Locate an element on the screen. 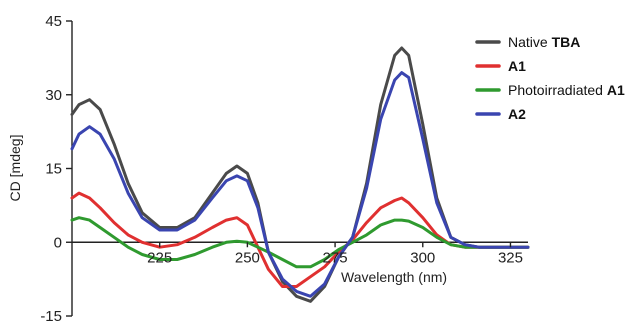 This screenshot has width=626, height=325. y-tick-label: 45 is located at coordinates (53, 21).